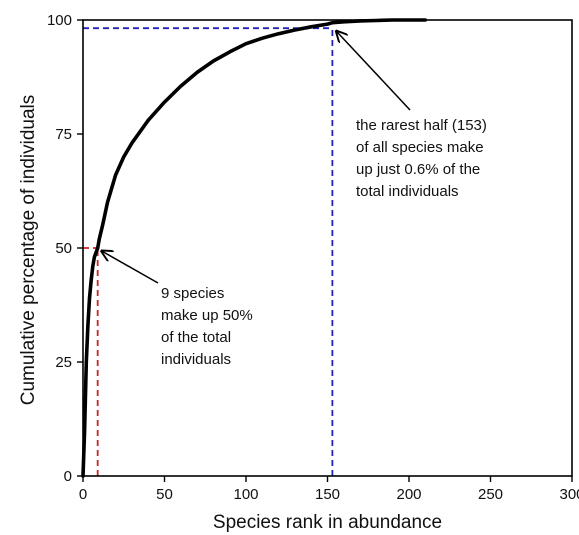  What do you see at coordinates (192, 293) in the screenshot?
I see `annotation-line: 9 species` at bounding box center [192, 293].